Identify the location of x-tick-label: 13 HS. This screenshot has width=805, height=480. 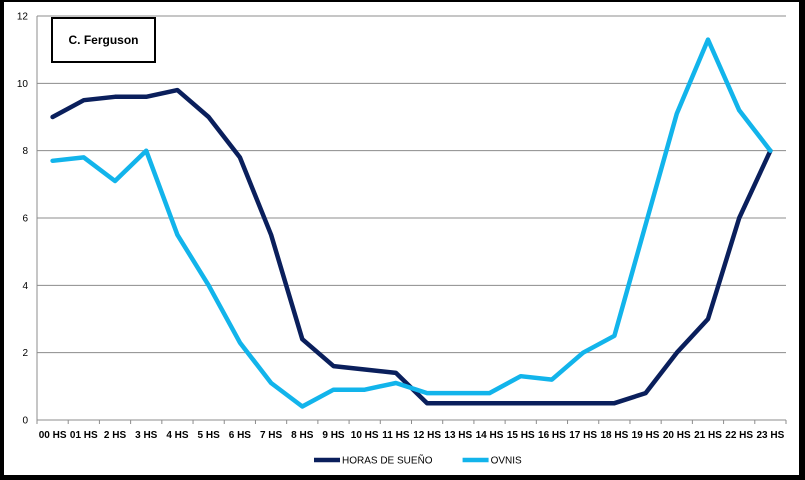
(458, 435).